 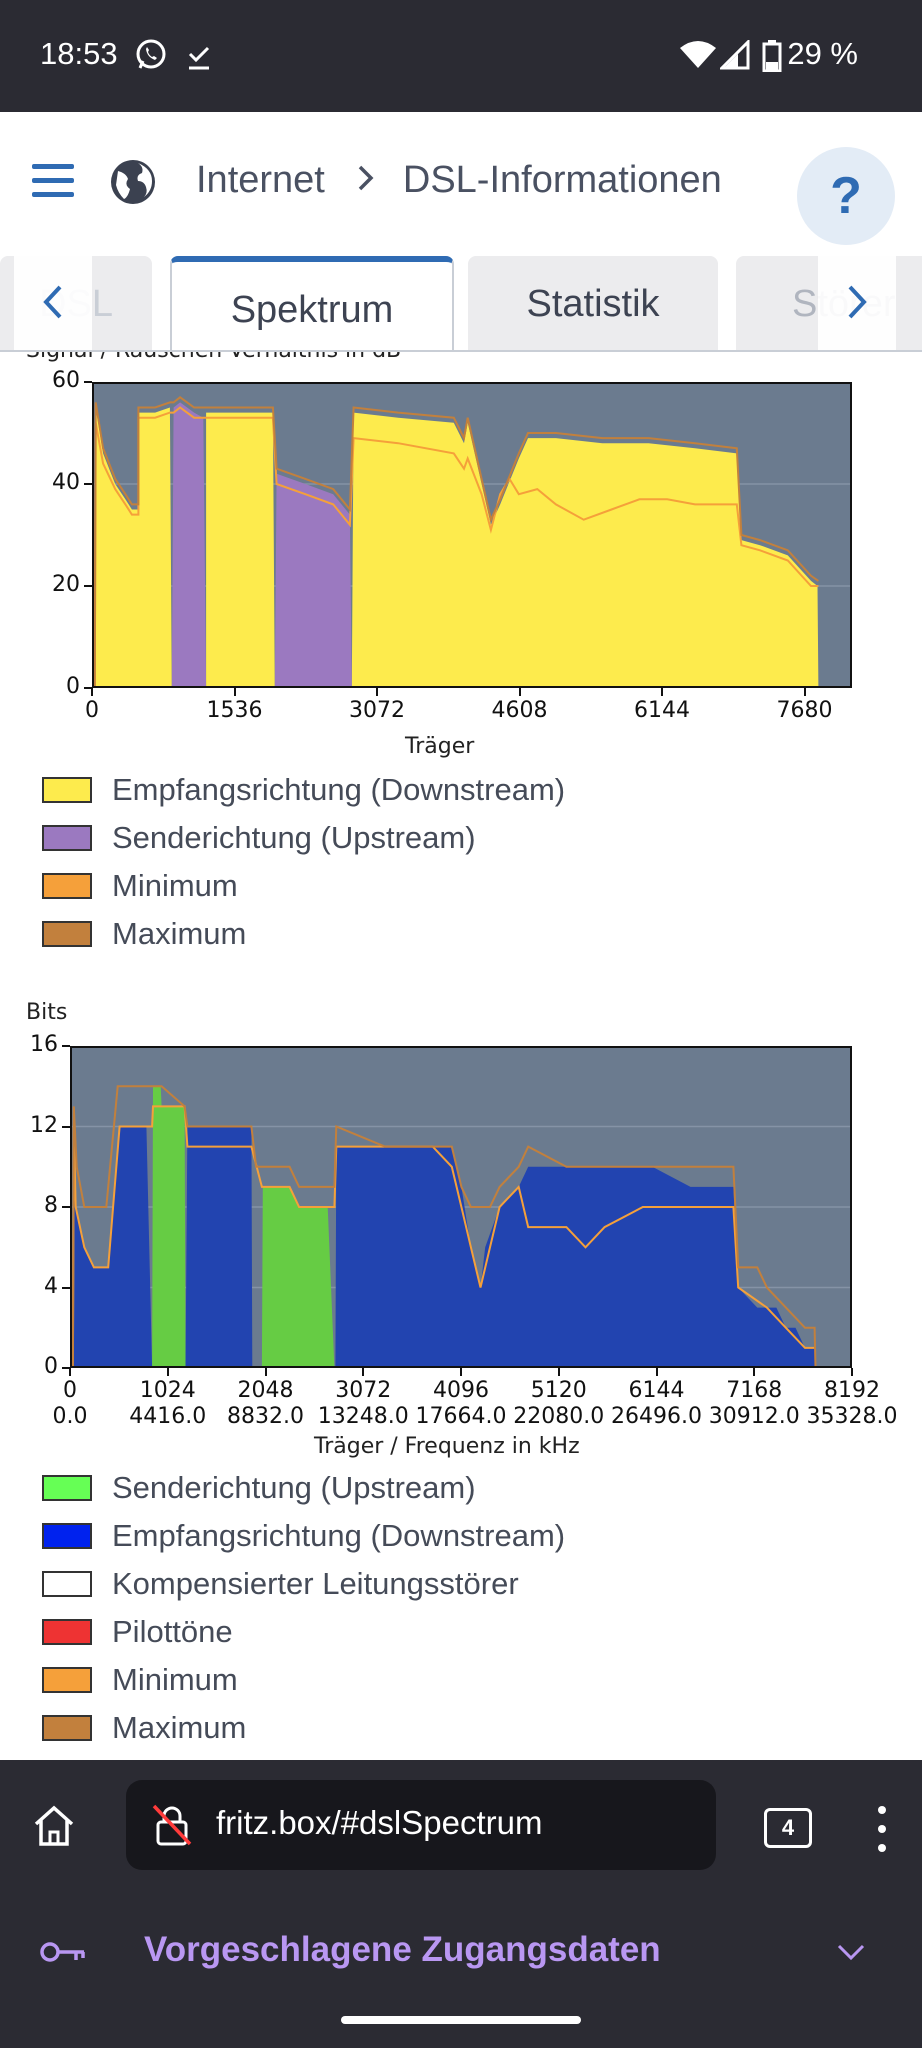 What do you see at coordinates (440, 746) in the screenshot?
I see `snr-x-axis-label: Träger` at bounding box center [440, 746].